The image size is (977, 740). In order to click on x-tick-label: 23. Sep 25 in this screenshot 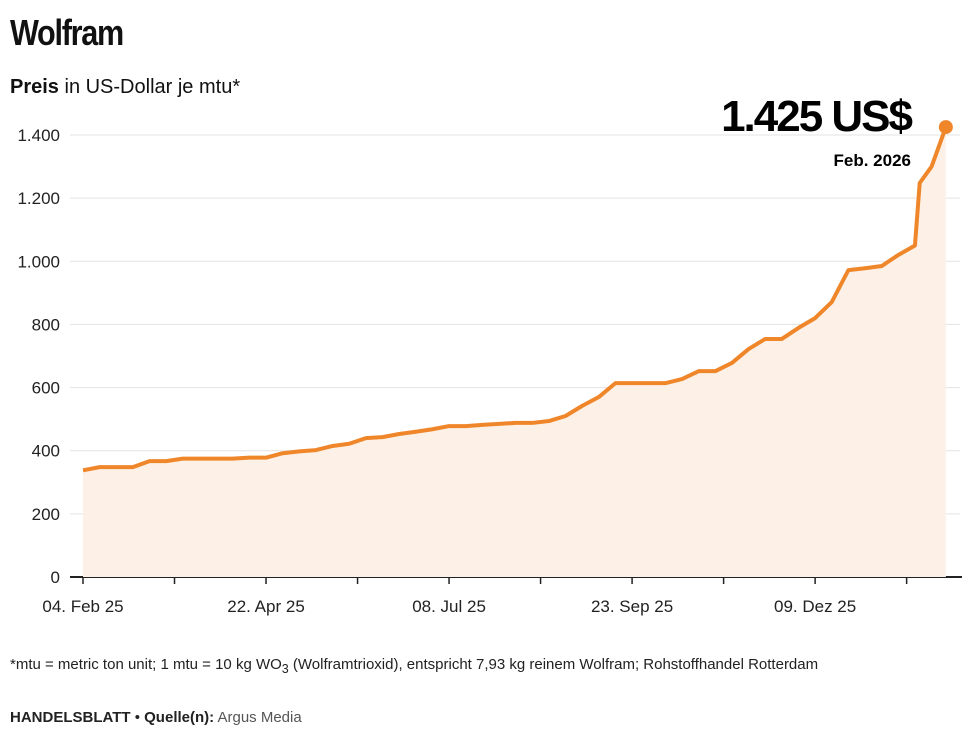, I will do `click(632, 606)`.